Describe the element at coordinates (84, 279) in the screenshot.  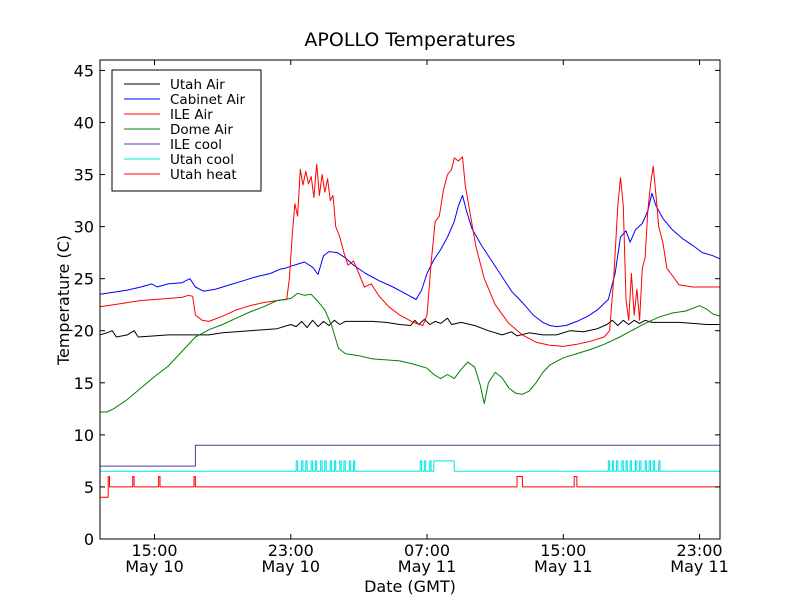
I see `y-tick-label: 25` at that location.